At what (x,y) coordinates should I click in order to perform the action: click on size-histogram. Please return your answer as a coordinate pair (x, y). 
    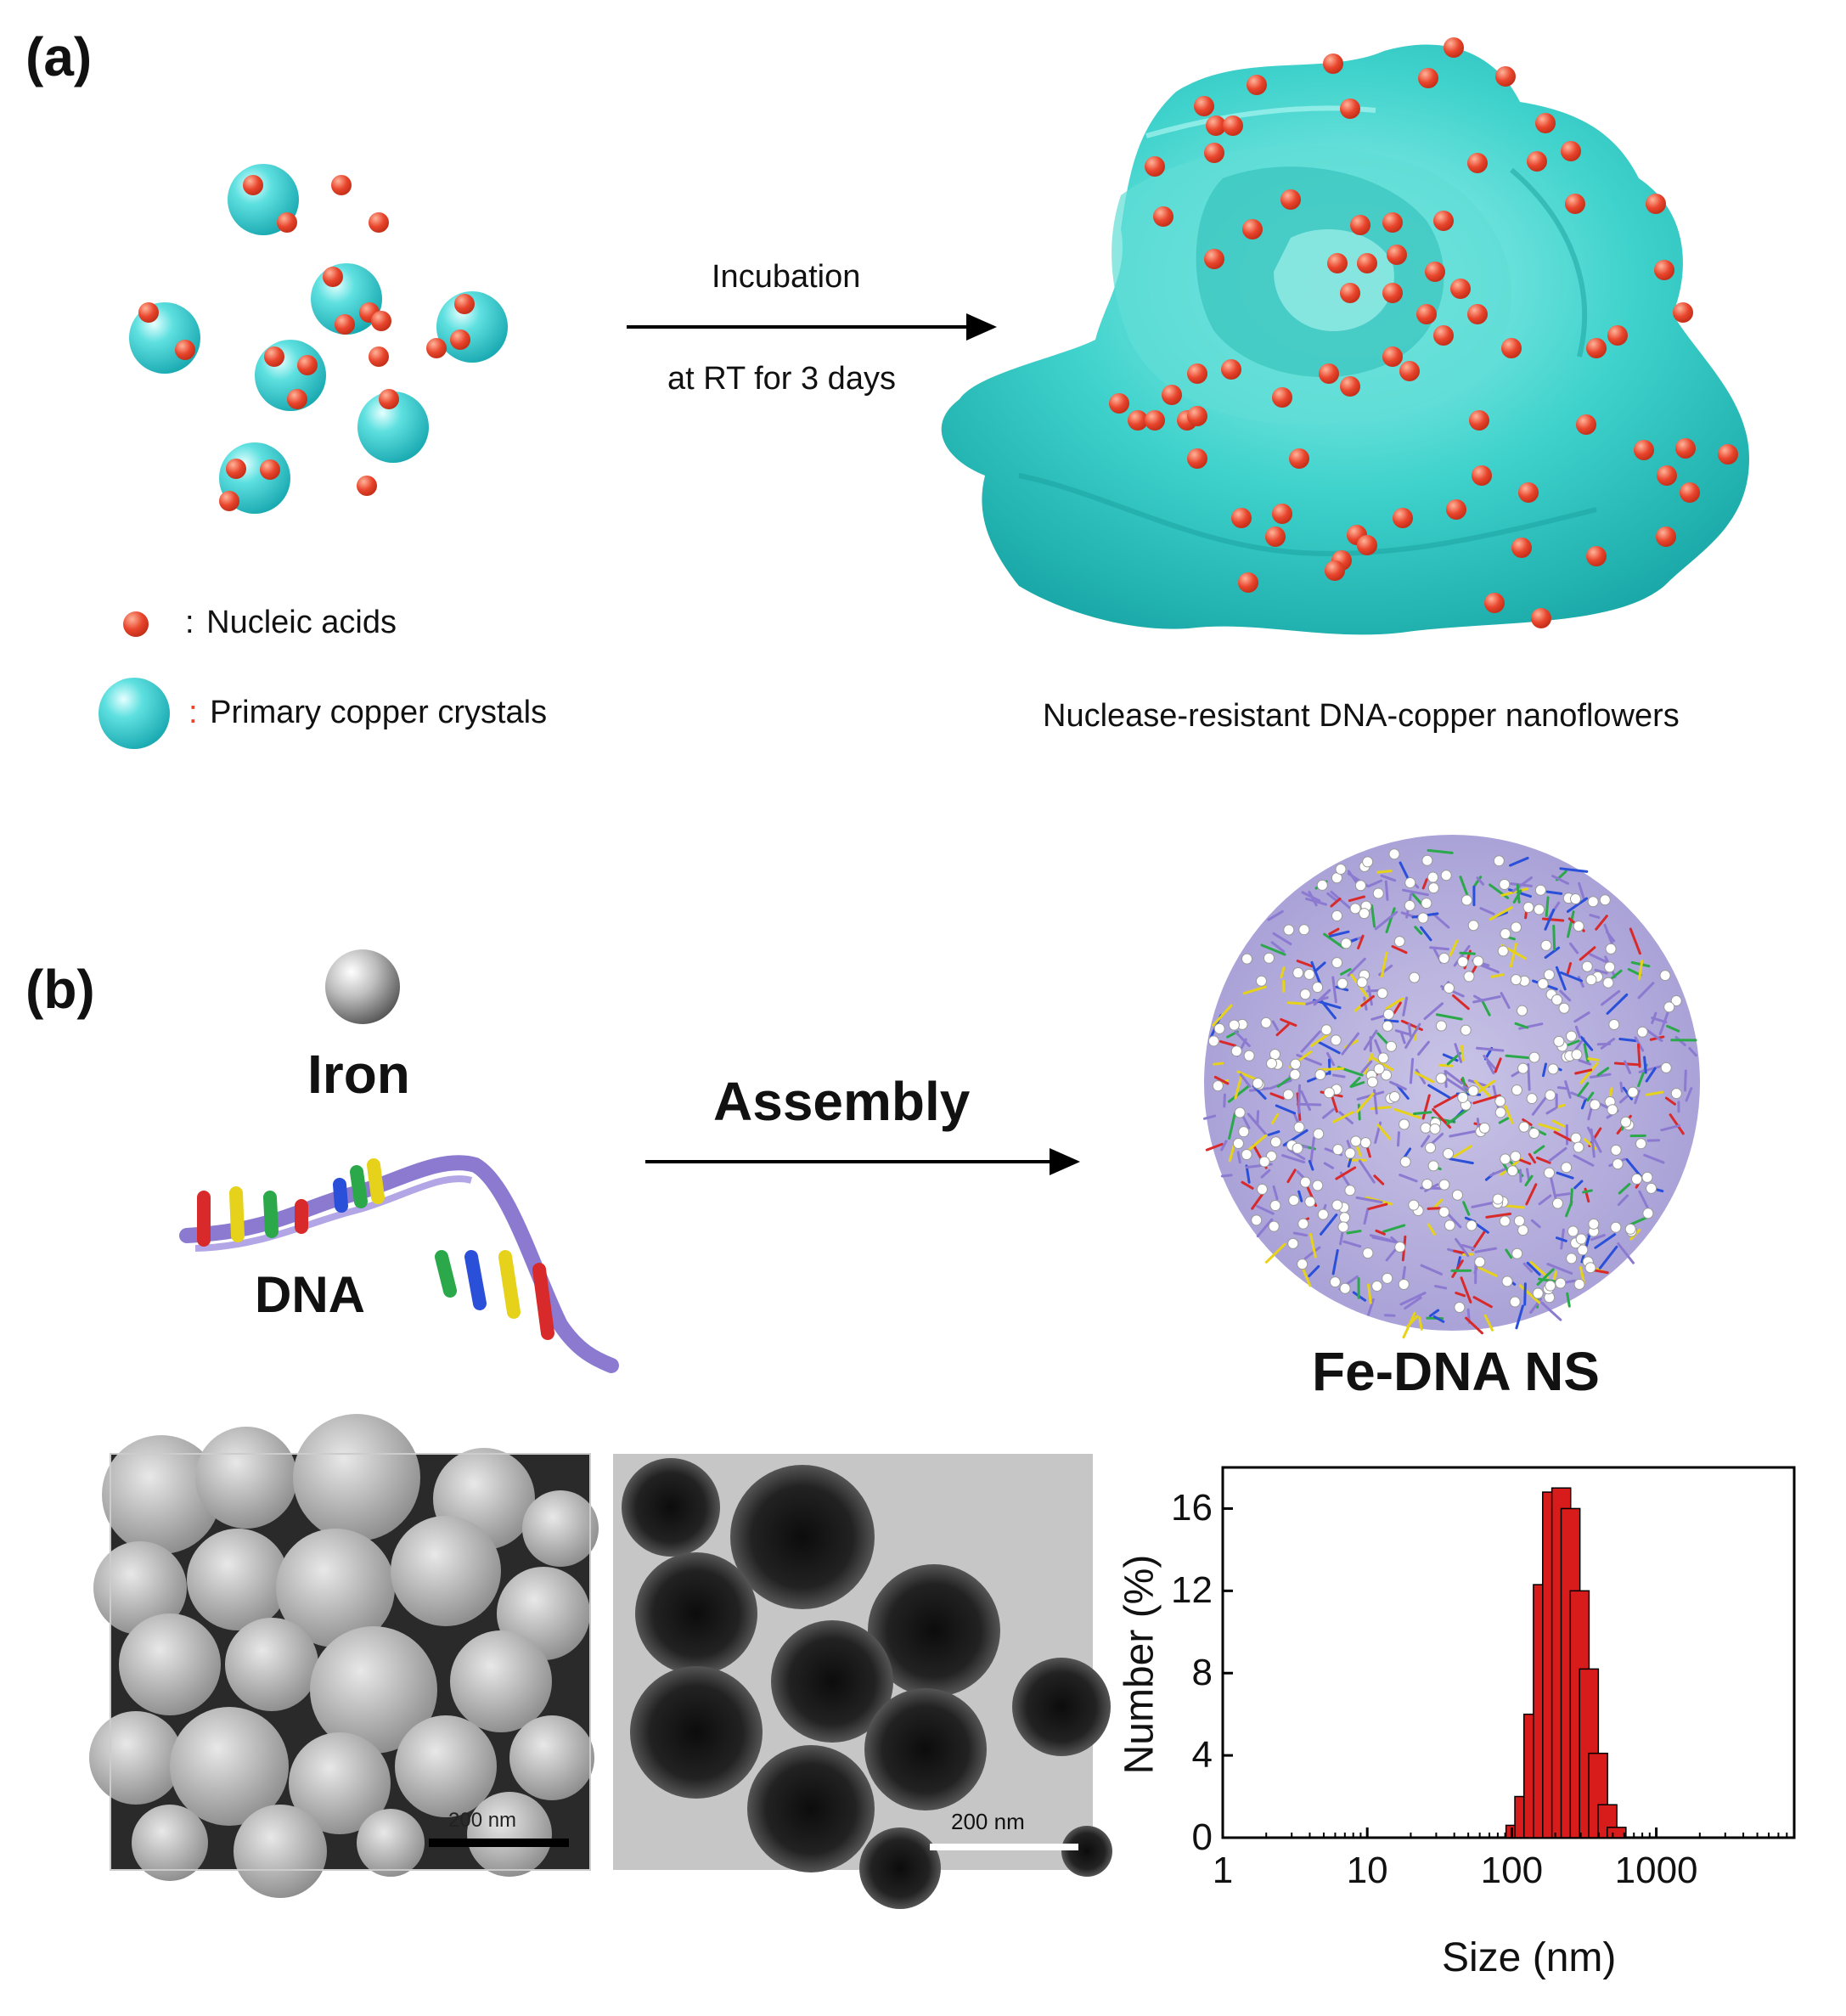
    Looking at the image, I should click on (1508, 1652).